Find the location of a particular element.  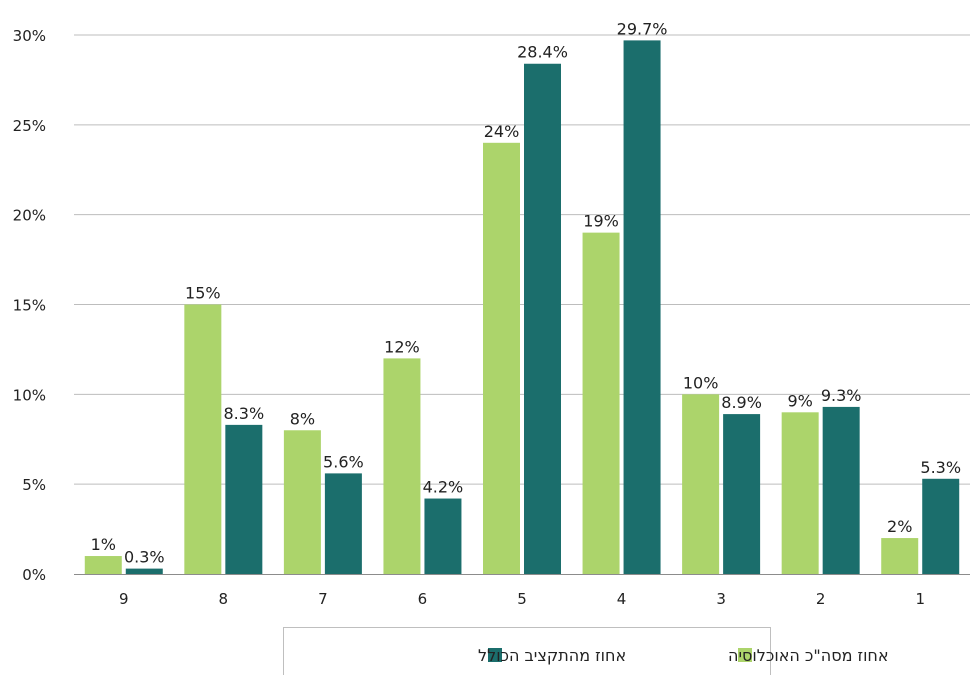

x-tick-label: 5 is located at coordinates (522, 599).